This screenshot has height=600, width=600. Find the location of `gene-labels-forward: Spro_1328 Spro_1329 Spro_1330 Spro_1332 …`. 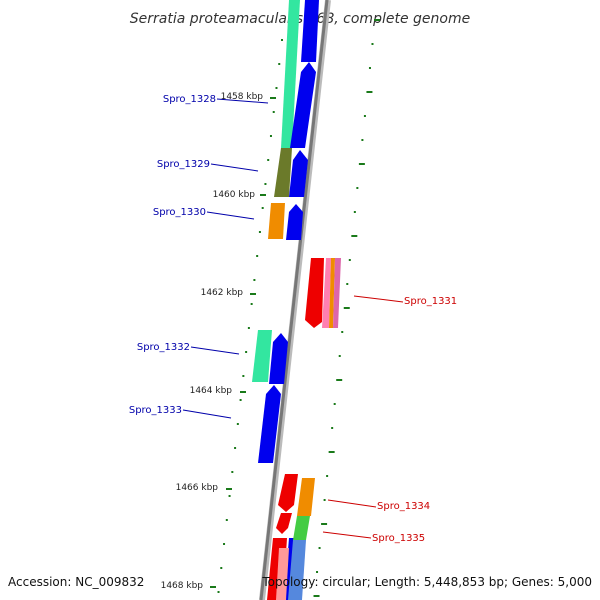

gene-labels-forward: Spro_1328 Spro_1329 Spro_1330 Spro_1332 … is located at coordinates (199, 256).